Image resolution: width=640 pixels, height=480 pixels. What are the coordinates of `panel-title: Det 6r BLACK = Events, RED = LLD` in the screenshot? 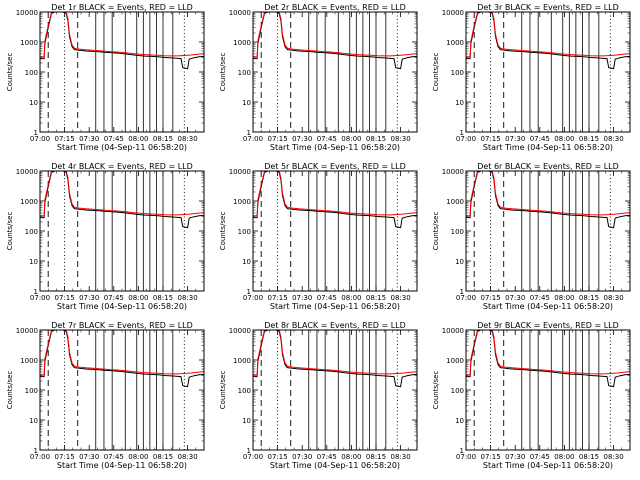 It's located at (548, 166).